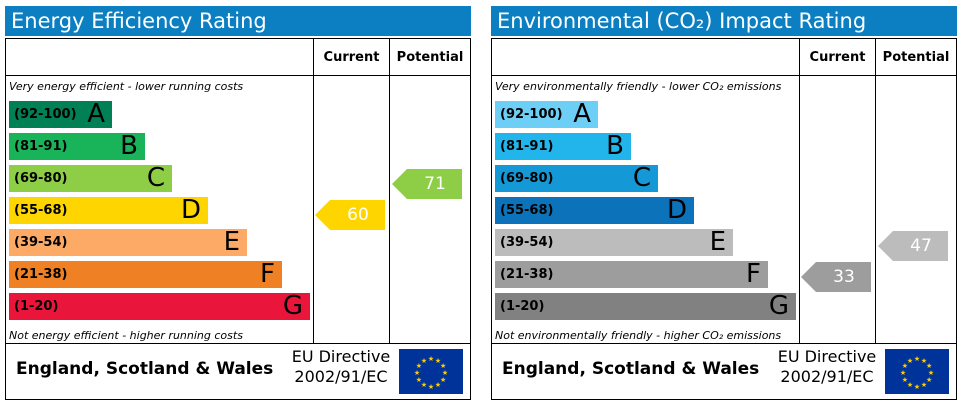 The width and height of the screenshot is (957, 404). I want to click on potential-rating-value: 47, so click(921, 245).